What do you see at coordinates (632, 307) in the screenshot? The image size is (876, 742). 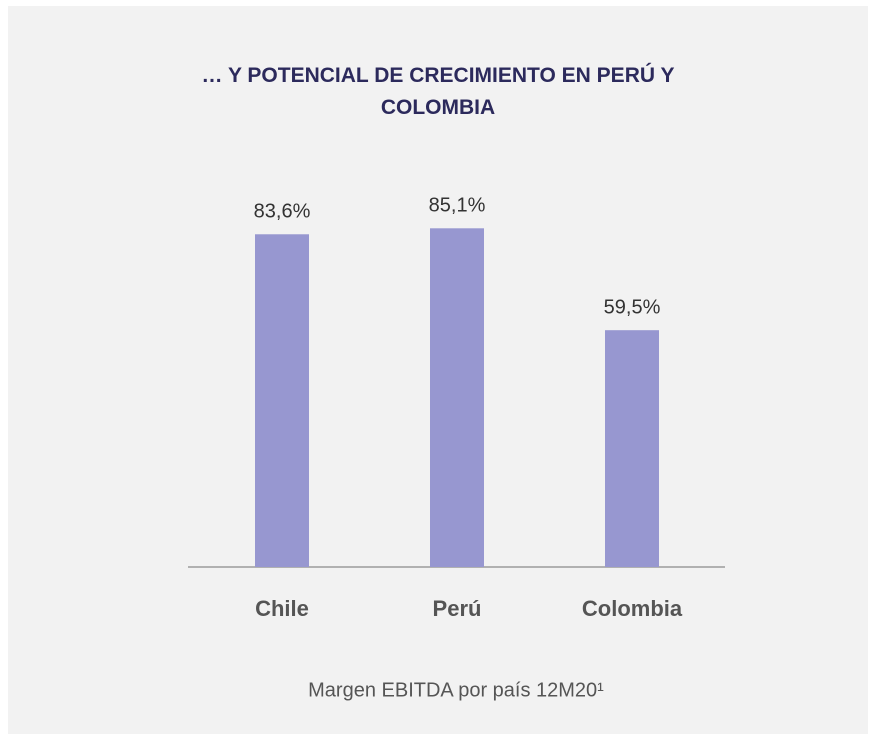 I see `value-label: 59,5%` at bounding box center [632, 307].